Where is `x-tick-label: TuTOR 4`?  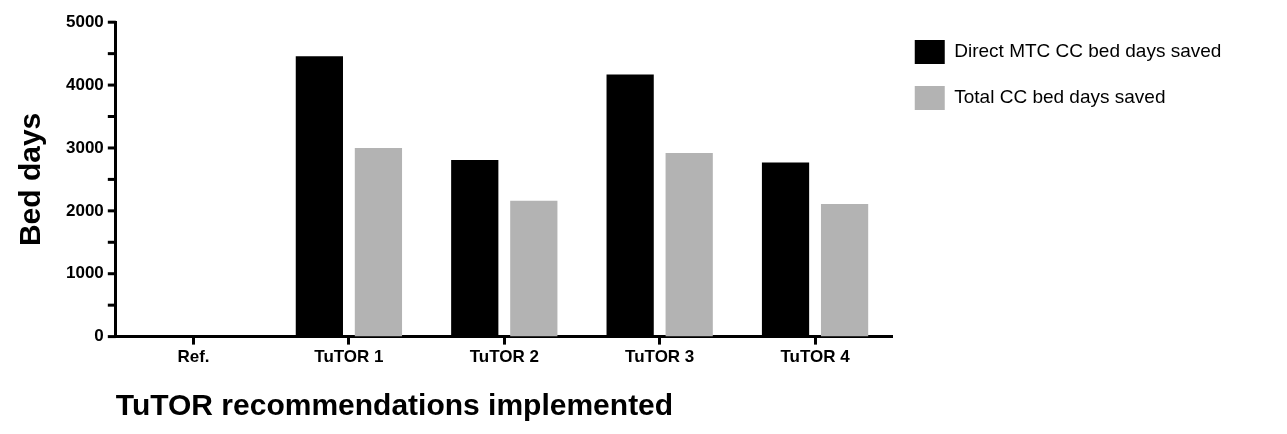
x-tick-label: TuTOR 4 is located at coordinates (815, 357).